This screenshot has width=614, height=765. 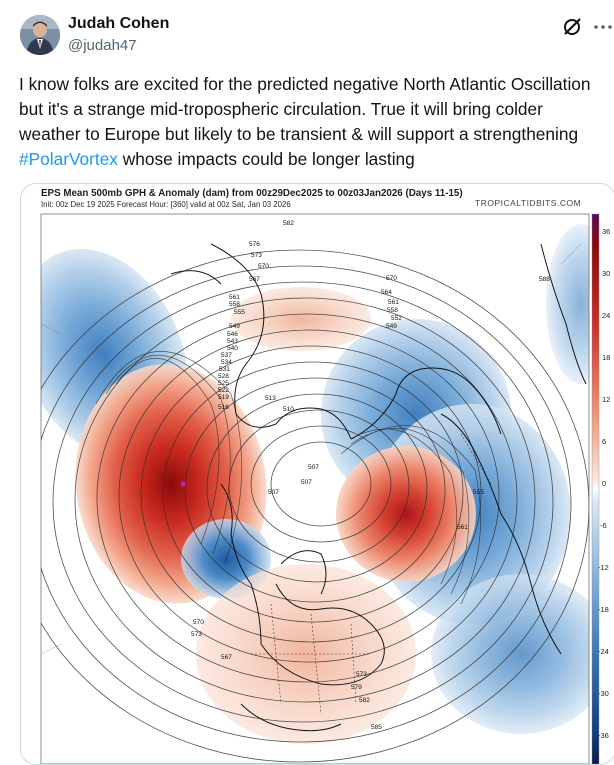 I want to click on contour-label: 516, so click(x=223, y=407).